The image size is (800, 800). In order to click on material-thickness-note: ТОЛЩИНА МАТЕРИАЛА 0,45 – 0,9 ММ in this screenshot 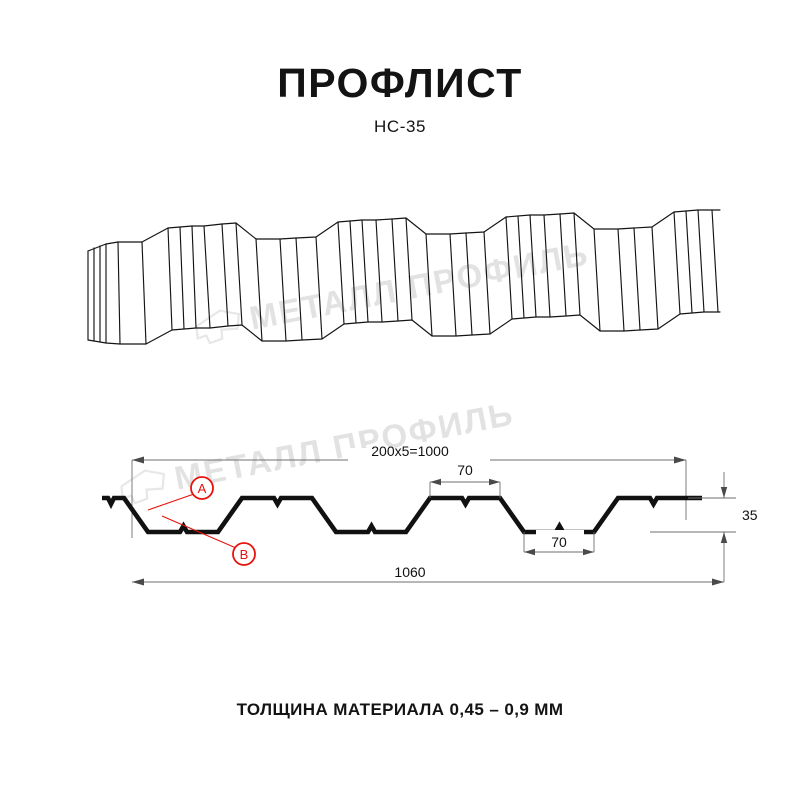, I will do `click(400, 709)`.